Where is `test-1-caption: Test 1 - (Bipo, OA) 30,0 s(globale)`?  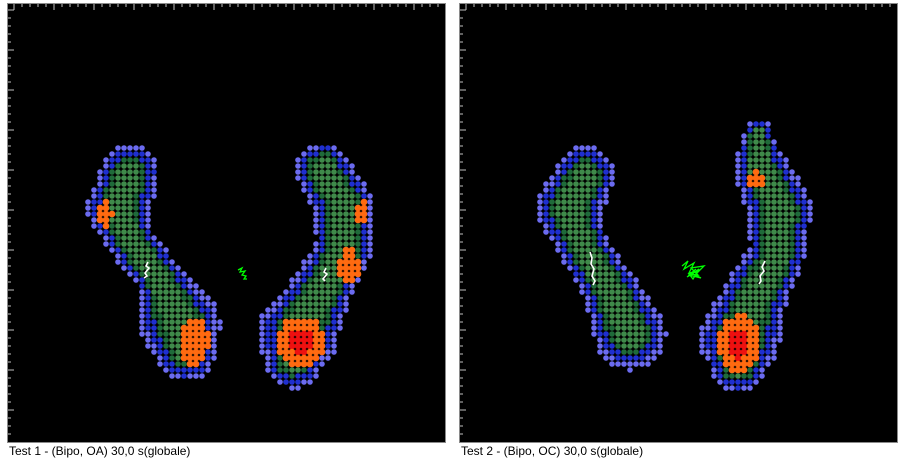 test-1-caption: Test 1 - (Bipo, OA) 30,0 s(globale) is located at coordinates (100, 451).